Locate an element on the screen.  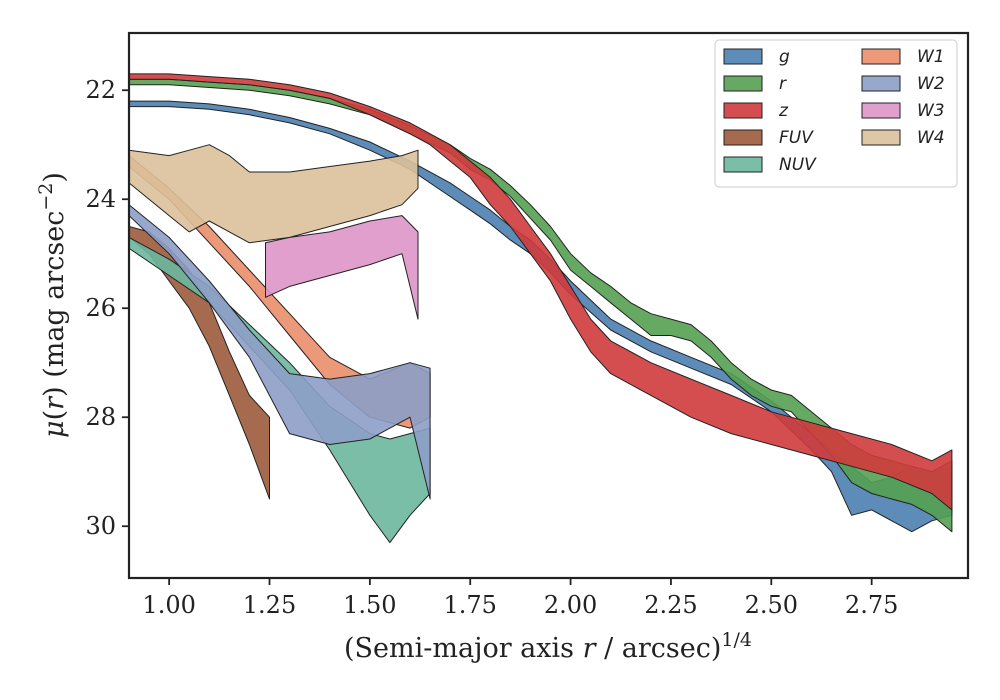
x-tick-label: 1.50 is located at coordinates (369, 605).